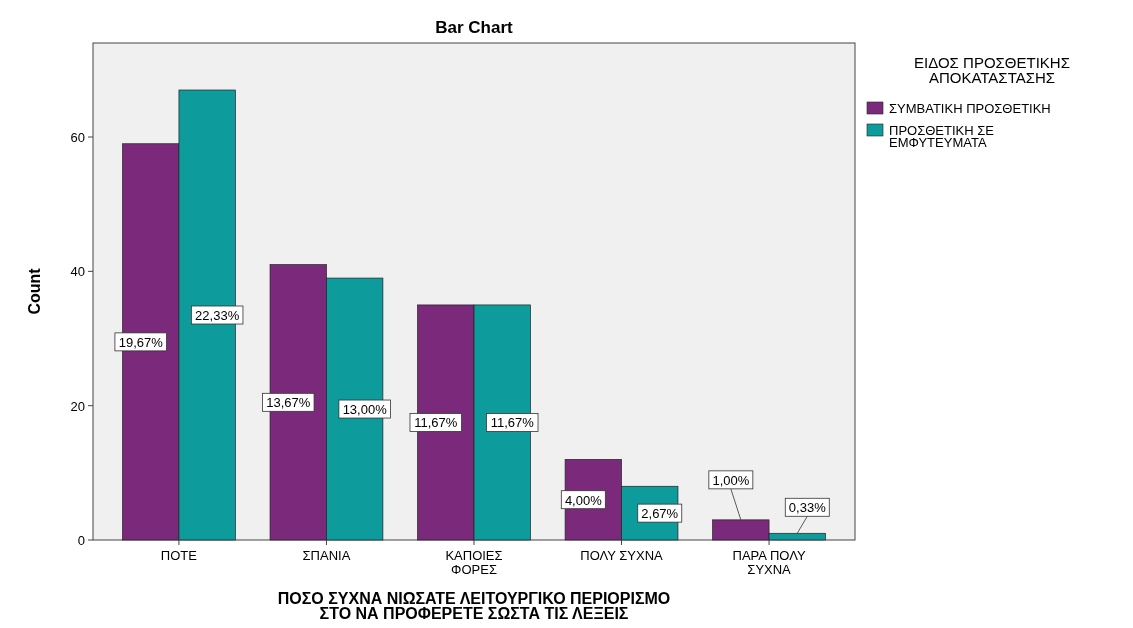  What do you see at coordinates (769, 562) in the screenshot?
I see `x-tick-label: ΠΑΡΑ ΠΟΛΥ ΣΥΧΝΑ` at bounding box center [769, 562].